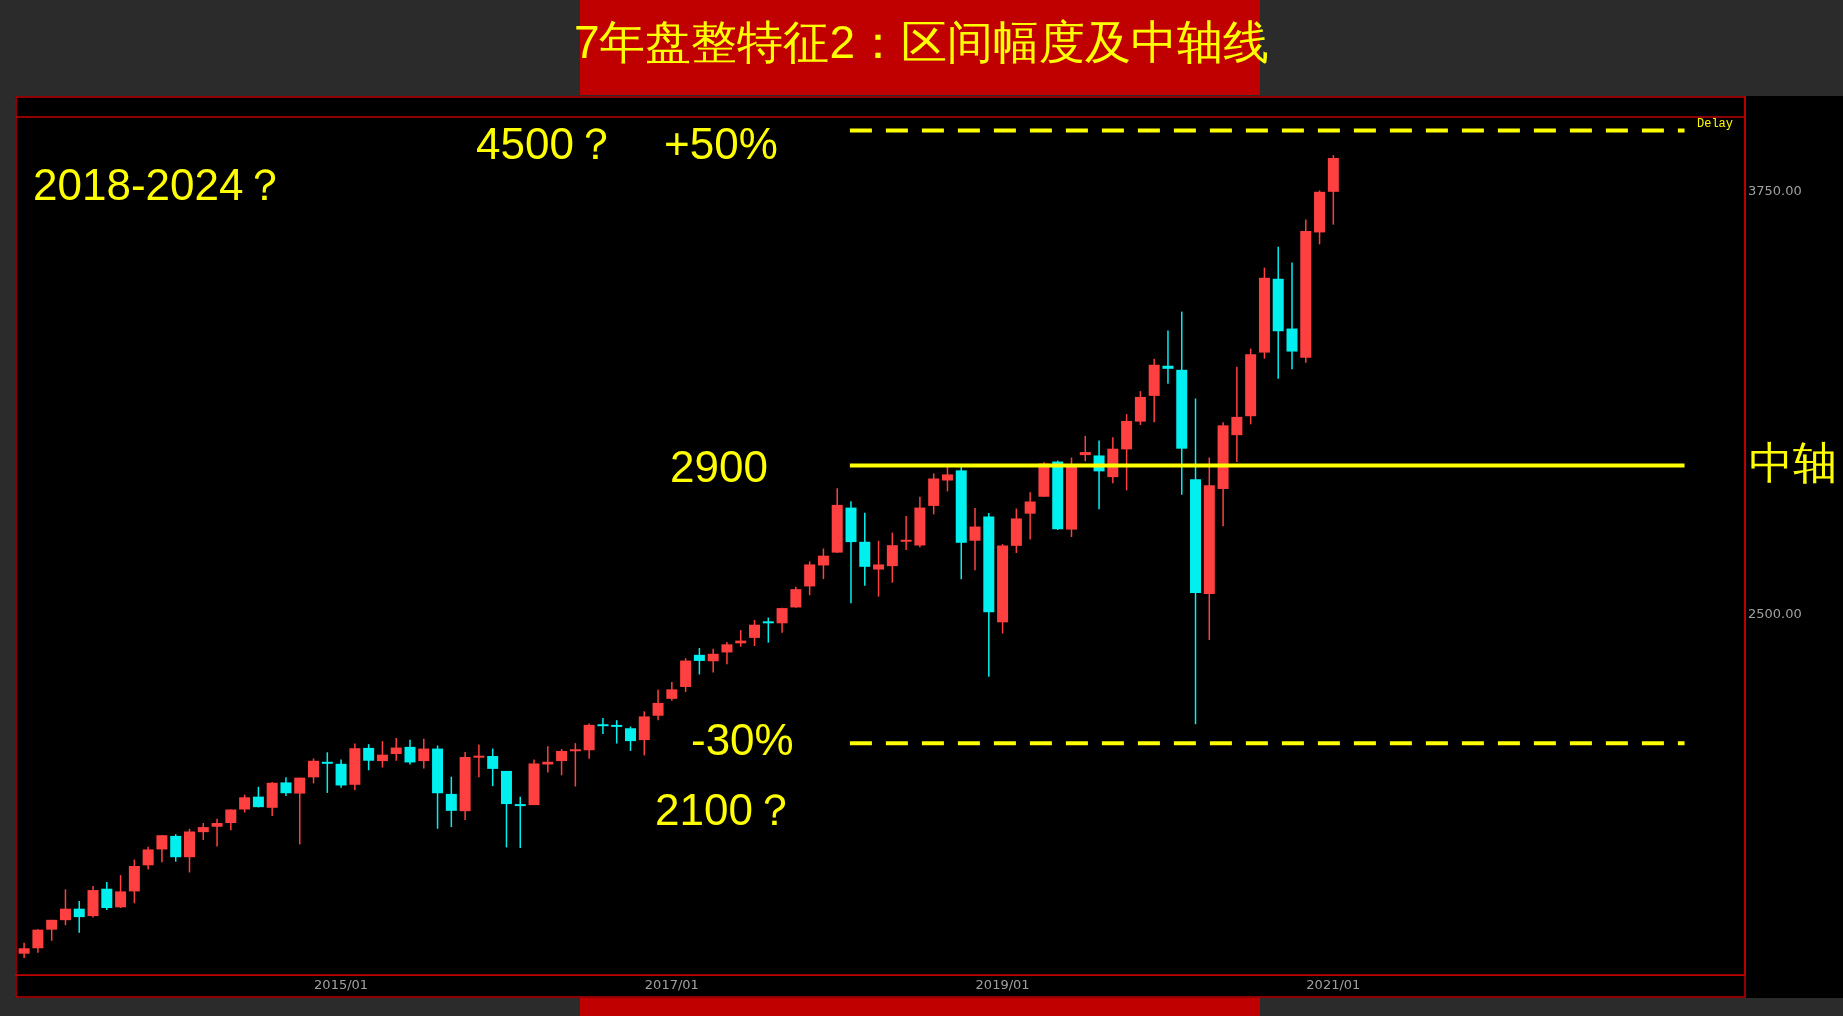 Image resolution: width=1843 pixels, height=1016 pixels. Describe the element at coordinates (1715, 124) in the screenshot. I see `annotation: Delay` at that location.